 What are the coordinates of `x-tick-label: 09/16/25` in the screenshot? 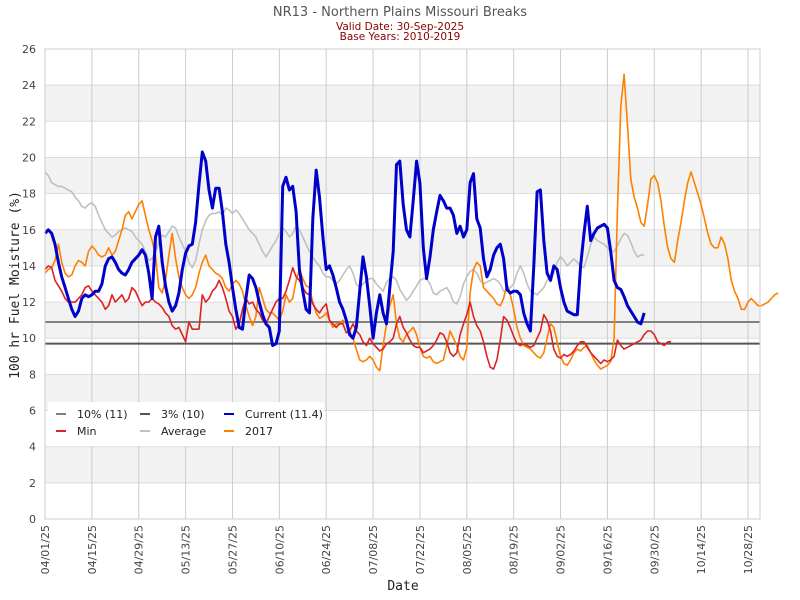 It's located at (607, 549).